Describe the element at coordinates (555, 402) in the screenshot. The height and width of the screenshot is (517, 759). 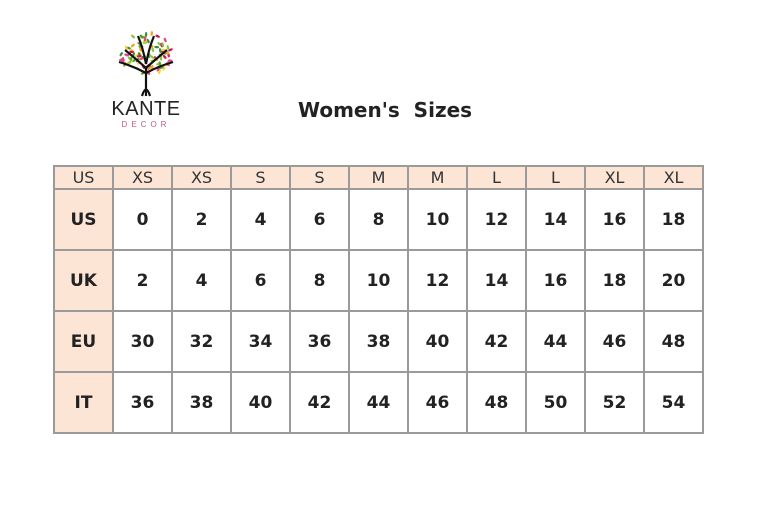
I see `size-cell: 50` at that location.